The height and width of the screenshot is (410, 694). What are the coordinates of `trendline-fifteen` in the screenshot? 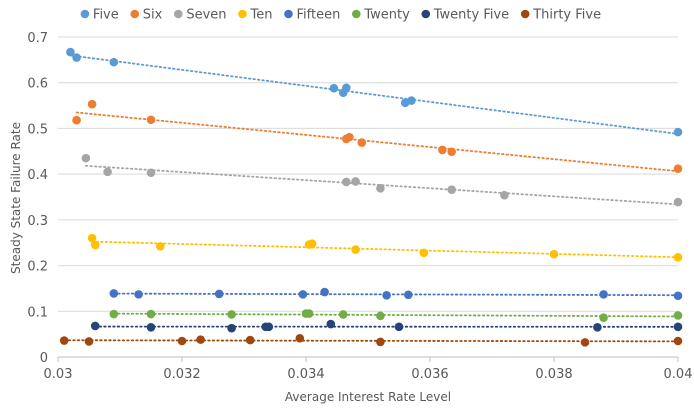 It's located at (395, 294).